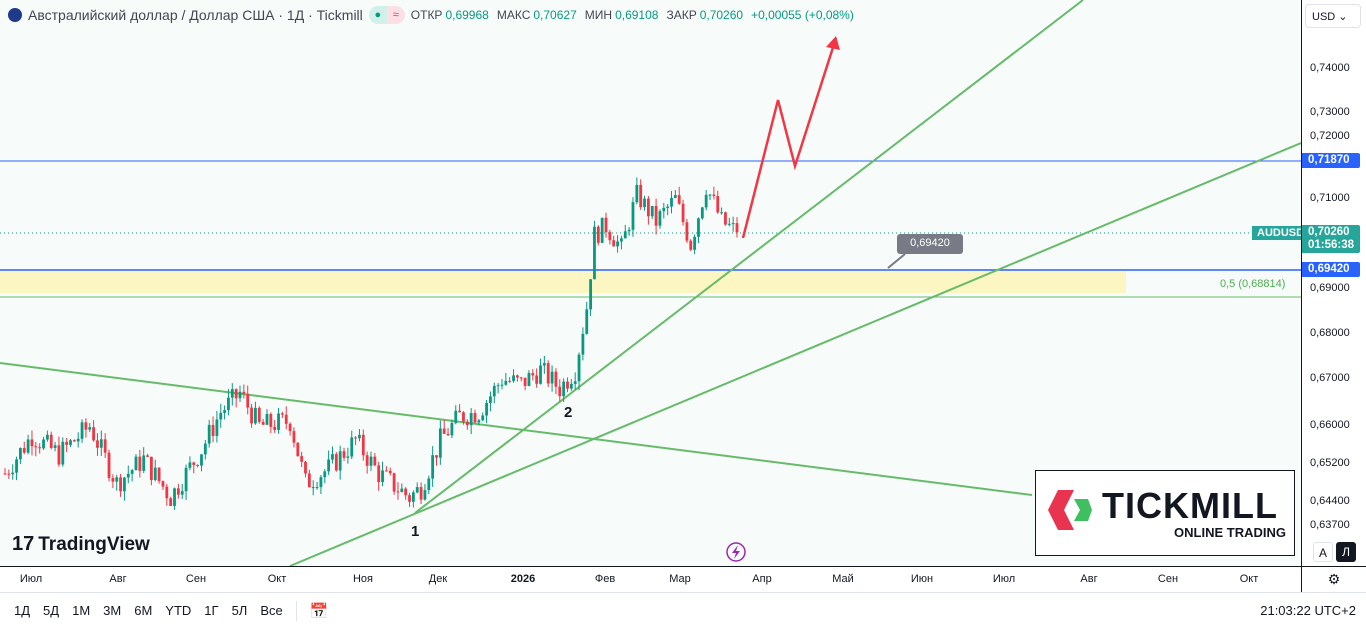 This screenshot has height=628, width=1366. I want to click on flag-icon, so click(15, 15).